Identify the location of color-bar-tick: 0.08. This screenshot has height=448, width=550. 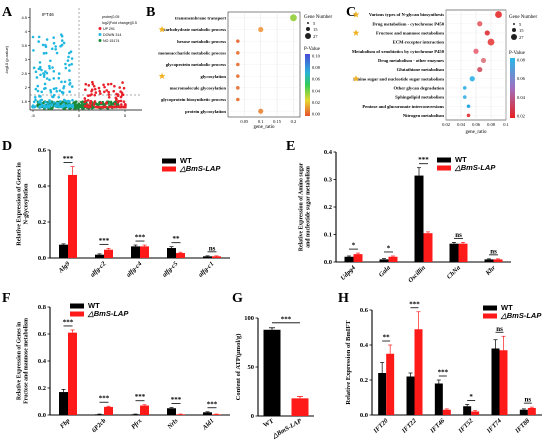
(521, 60).